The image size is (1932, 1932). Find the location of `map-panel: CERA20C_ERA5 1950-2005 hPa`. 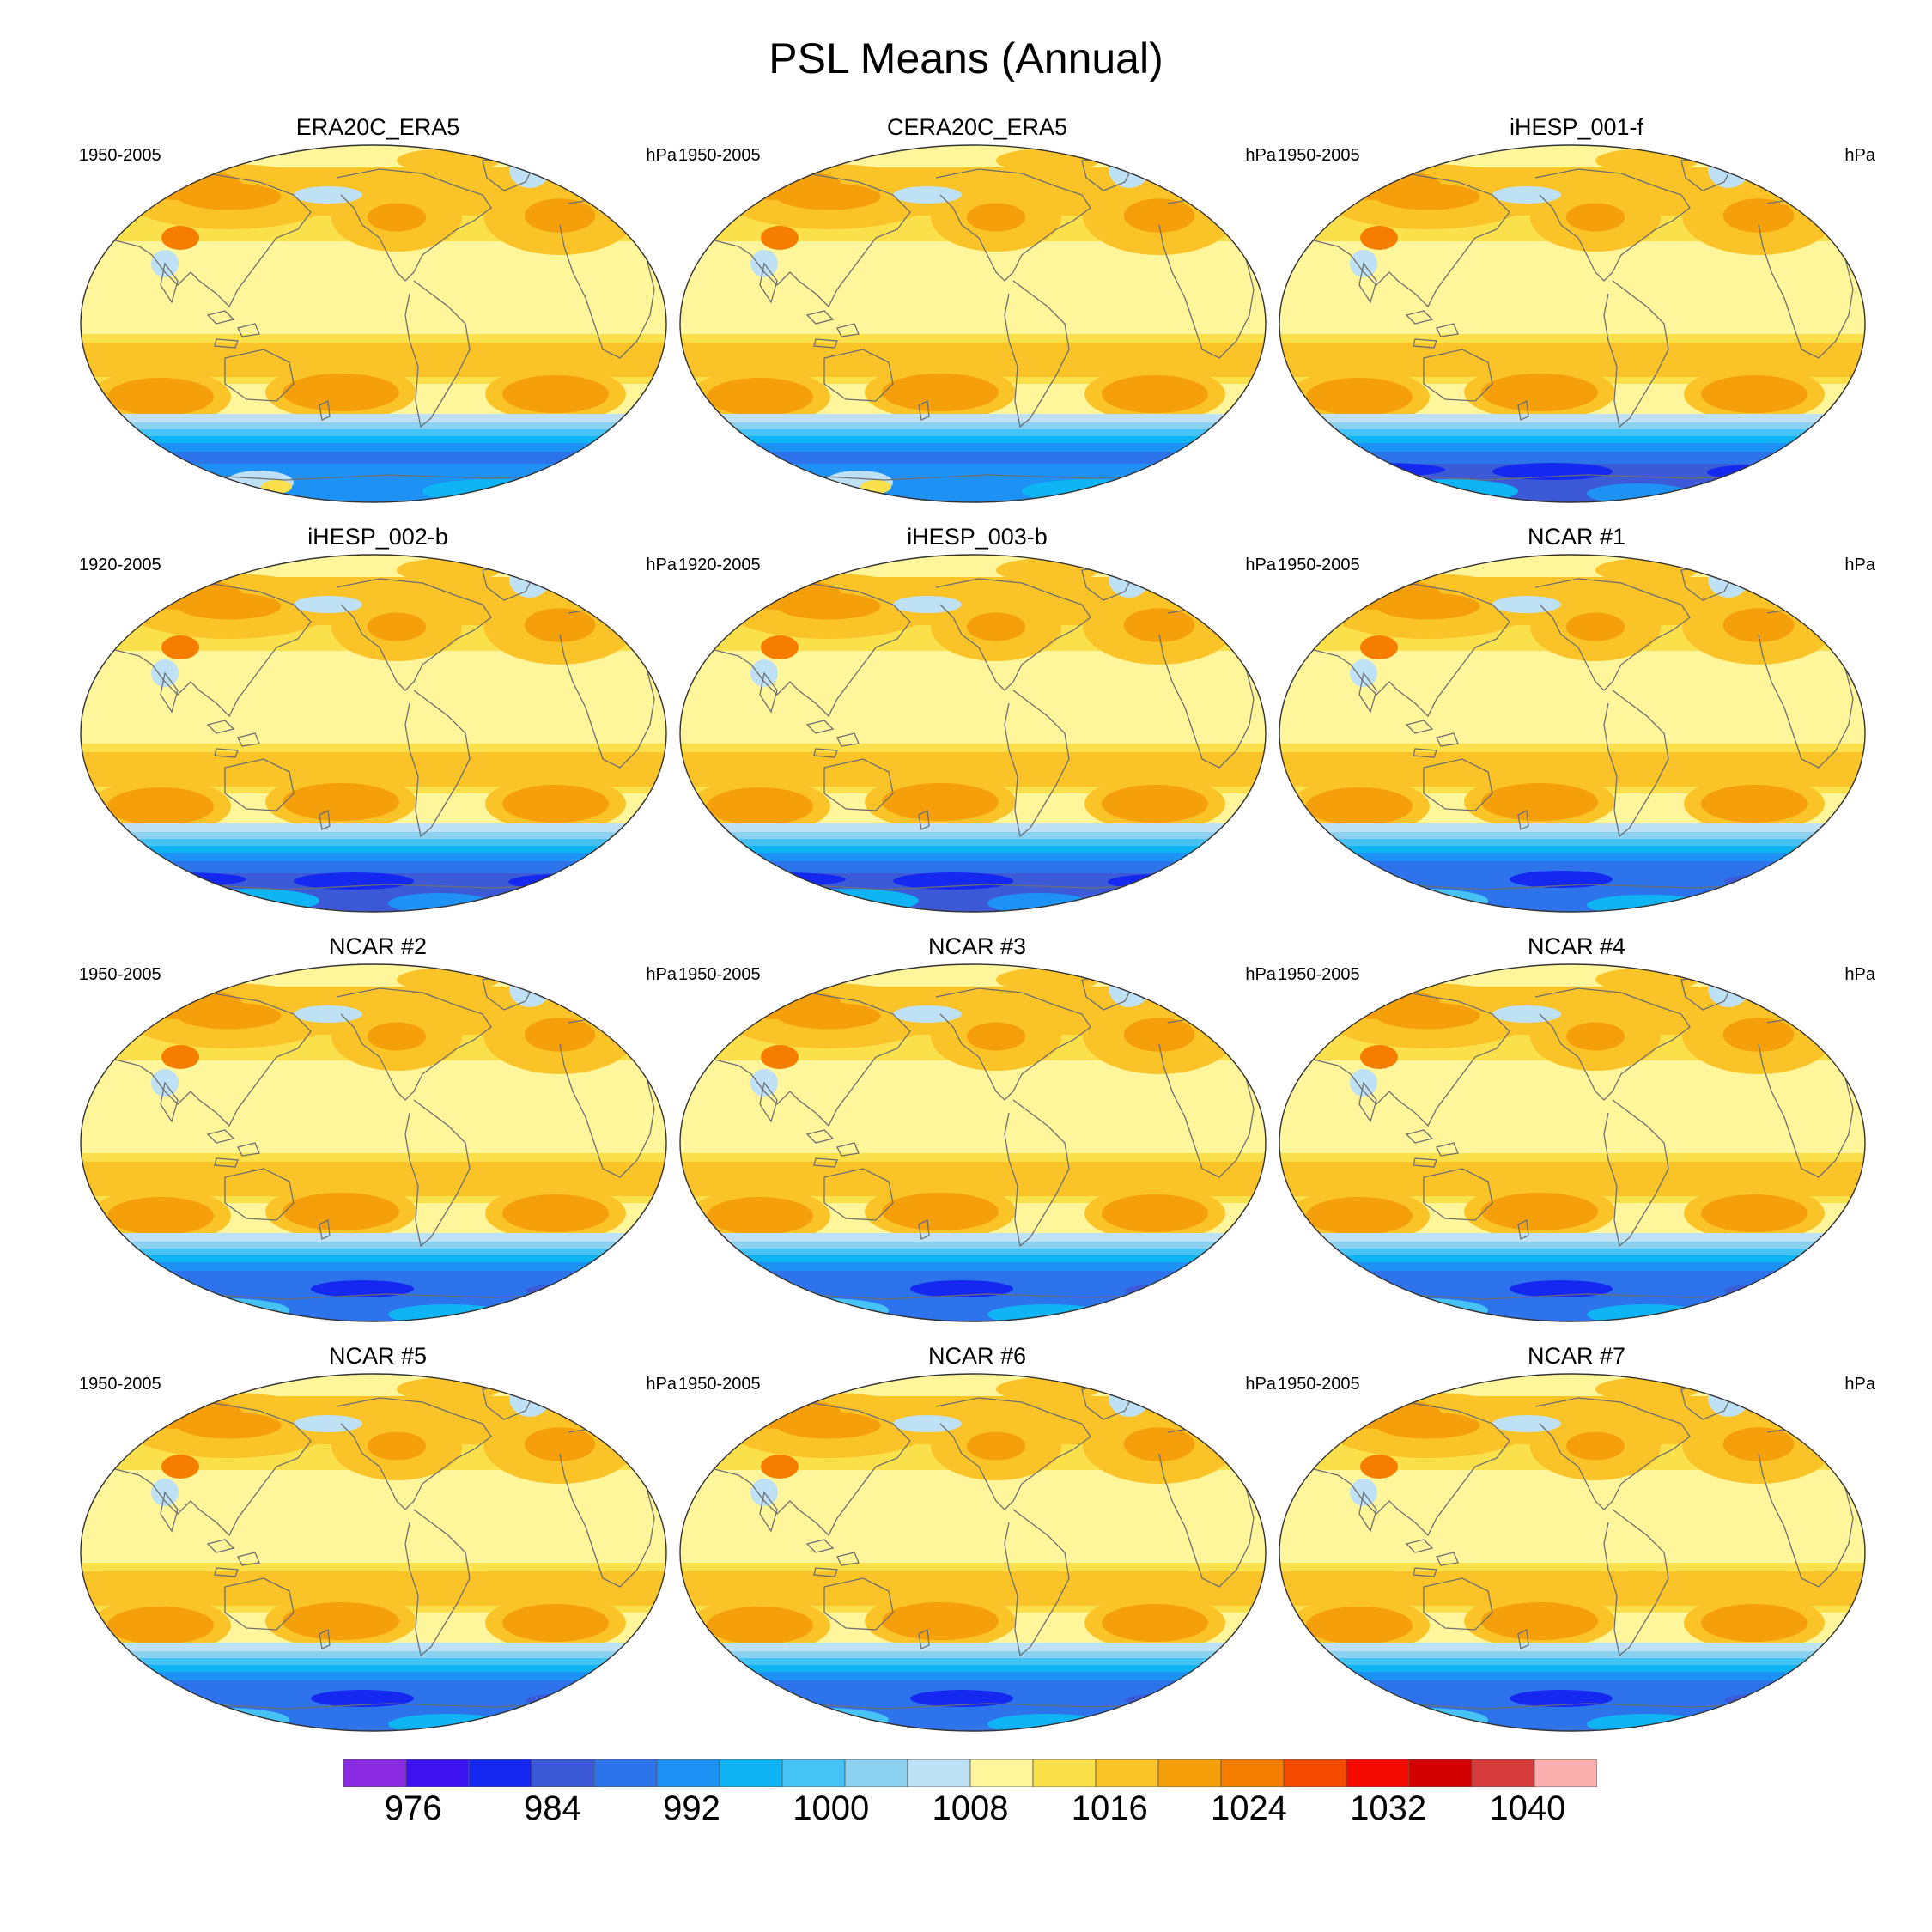

map-panel: CERA20C_ERA5 1950-2005 hPa is located at coordinates (977, 308).